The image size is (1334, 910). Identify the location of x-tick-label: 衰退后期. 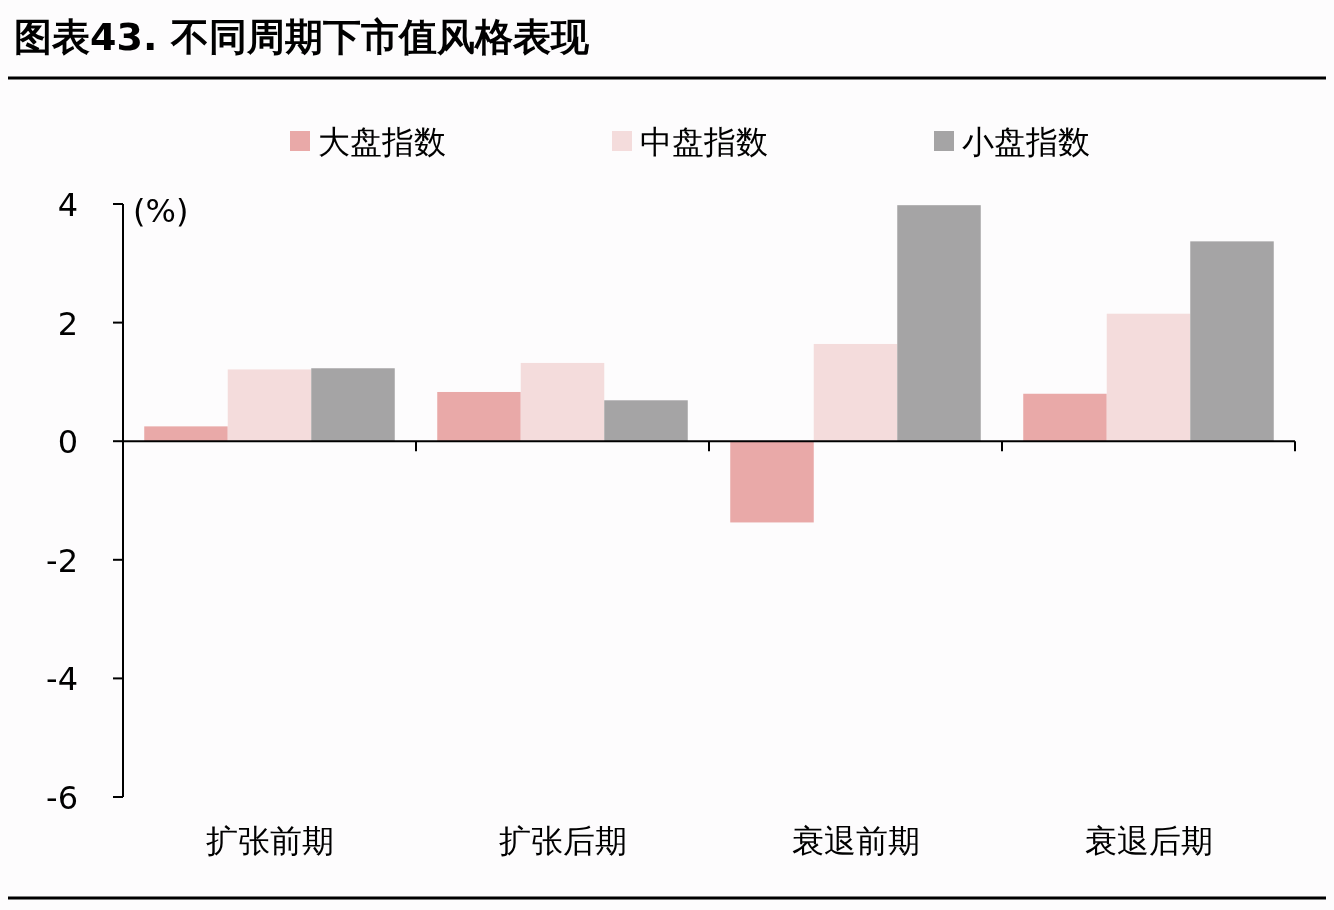
(1148, 841).